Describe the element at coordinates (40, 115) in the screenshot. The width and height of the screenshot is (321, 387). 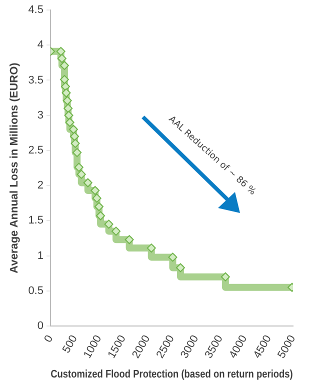
I see `y-tick-label: 3` at that location.